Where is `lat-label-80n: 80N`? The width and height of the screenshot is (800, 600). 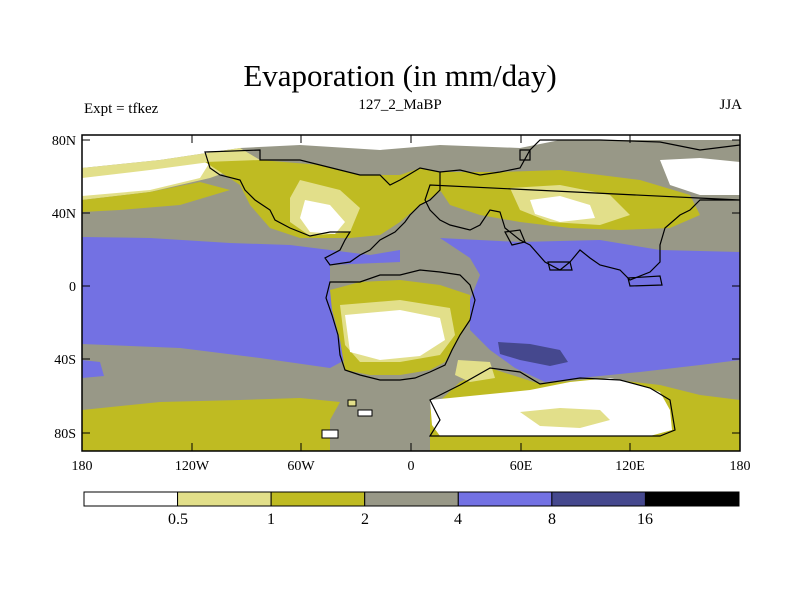
lat-label-80n: 80N is located at coordinates (64, 141).